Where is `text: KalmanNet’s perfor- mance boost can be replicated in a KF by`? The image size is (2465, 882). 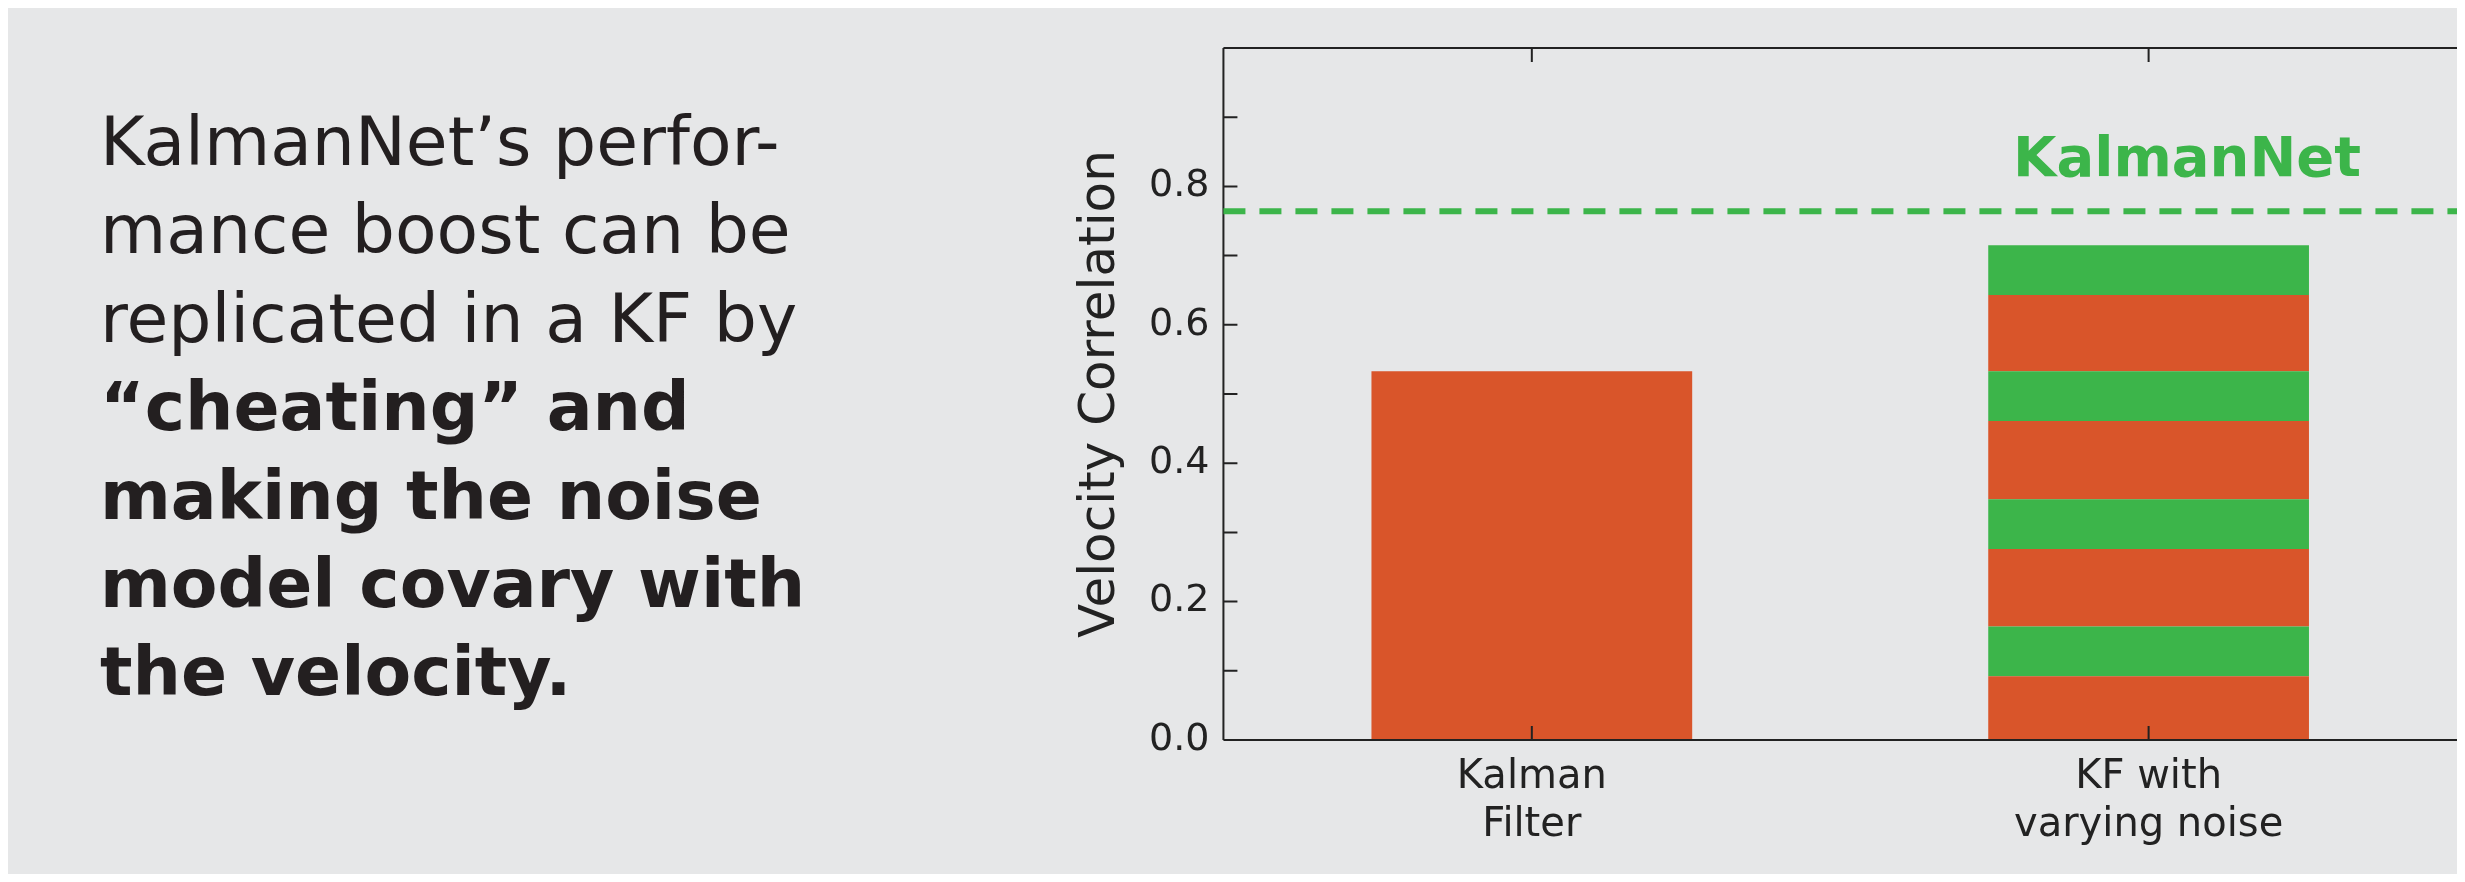 text: KalmanNet’s perfor- mance boost can be replicated in a KF by is located at coordinates (449, 230).